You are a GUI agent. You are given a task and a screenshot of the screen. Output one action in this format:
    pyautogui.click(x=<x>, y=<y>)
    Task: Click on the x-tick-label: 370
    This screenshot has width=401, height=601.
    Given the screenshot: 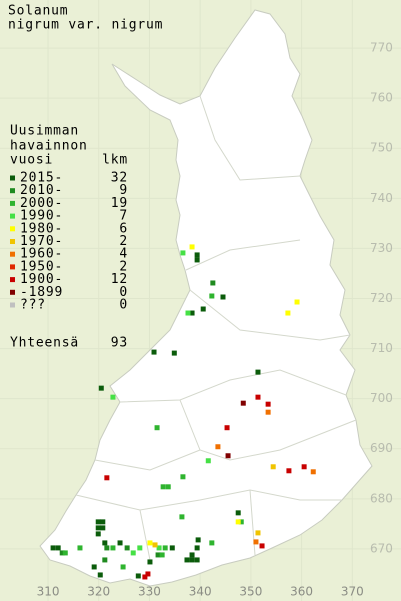 What is the action you would take?
    pyautogui.click(x=352, y=592)
    